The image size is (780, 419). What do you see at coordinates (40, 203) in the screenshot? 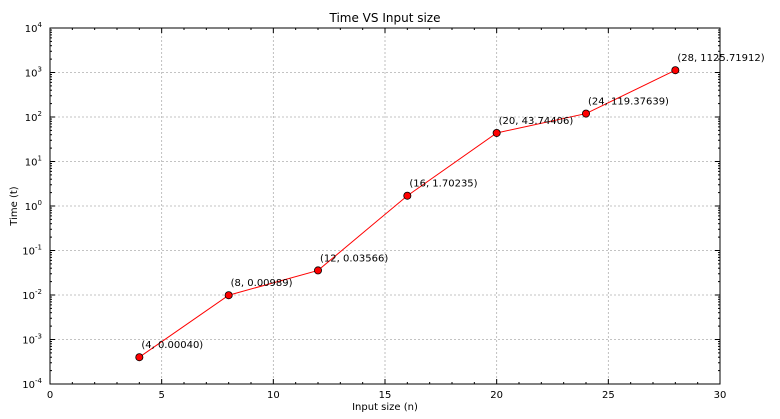
I see `y-tick-exponent: 0` at bounding box center [40, 203].